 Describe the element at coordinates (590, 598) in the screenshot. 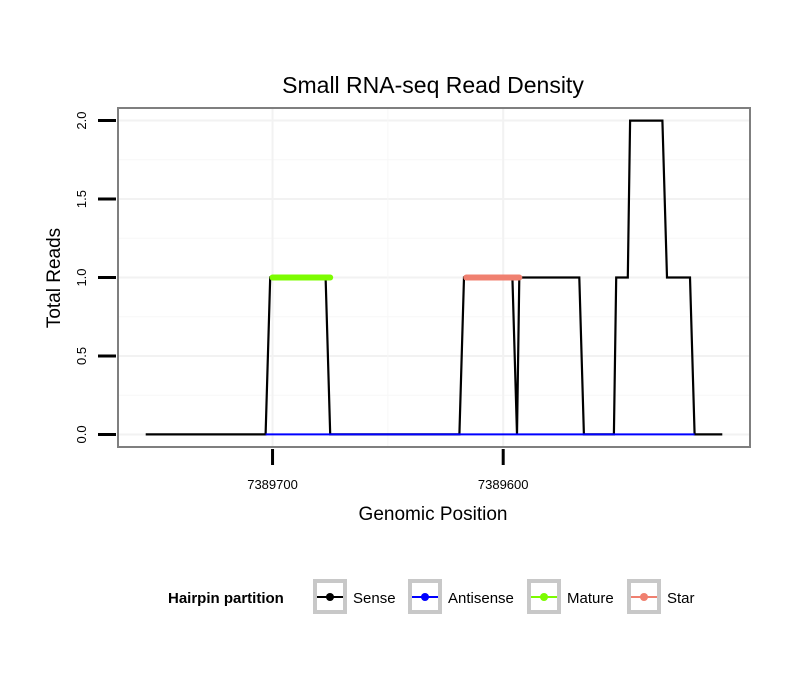

I see `legend-label-mature: Mature` at that location.